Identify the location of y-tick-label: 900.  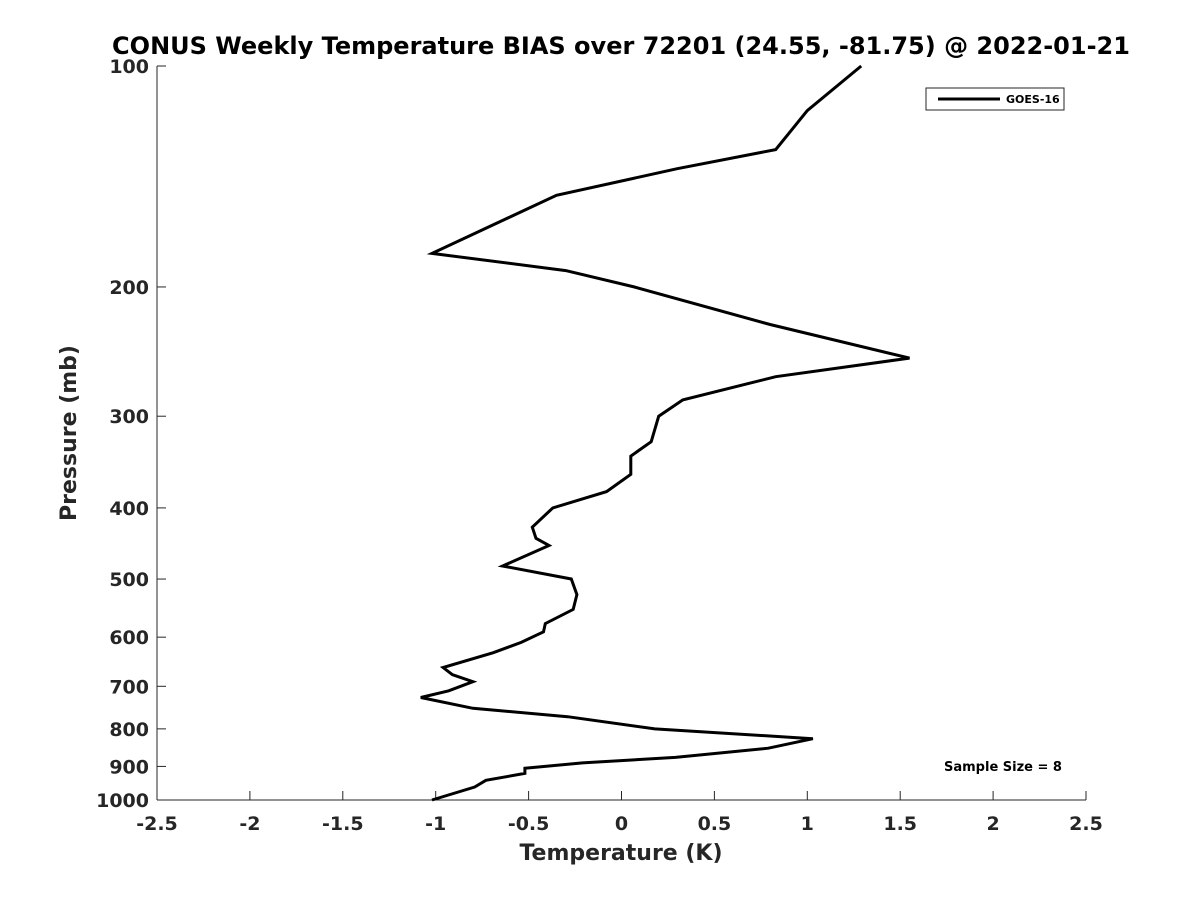
(129, 767).